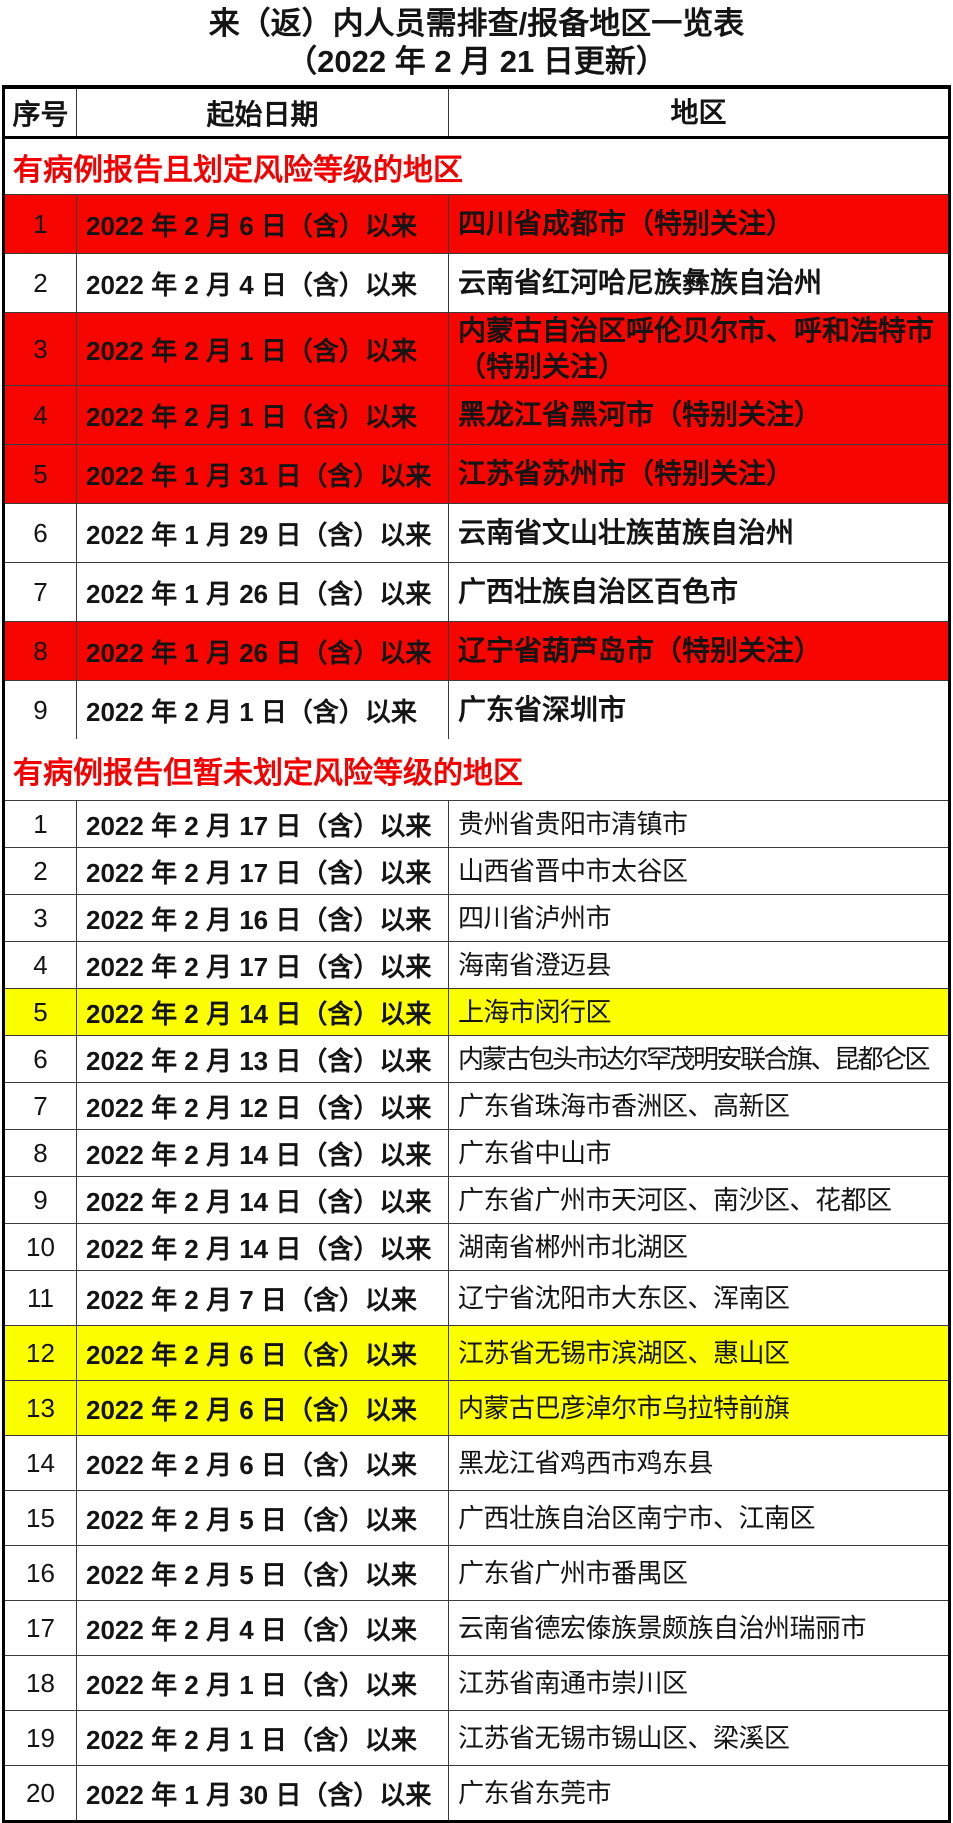  I want to click on row-date-cell: 2022 年 1 月 30 日（含）以来, so click(263, 1793).